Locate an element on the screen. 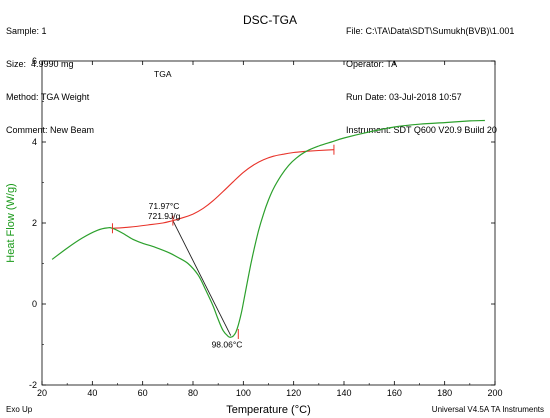  onset-tangent-line is located at coordinates (202, 278).